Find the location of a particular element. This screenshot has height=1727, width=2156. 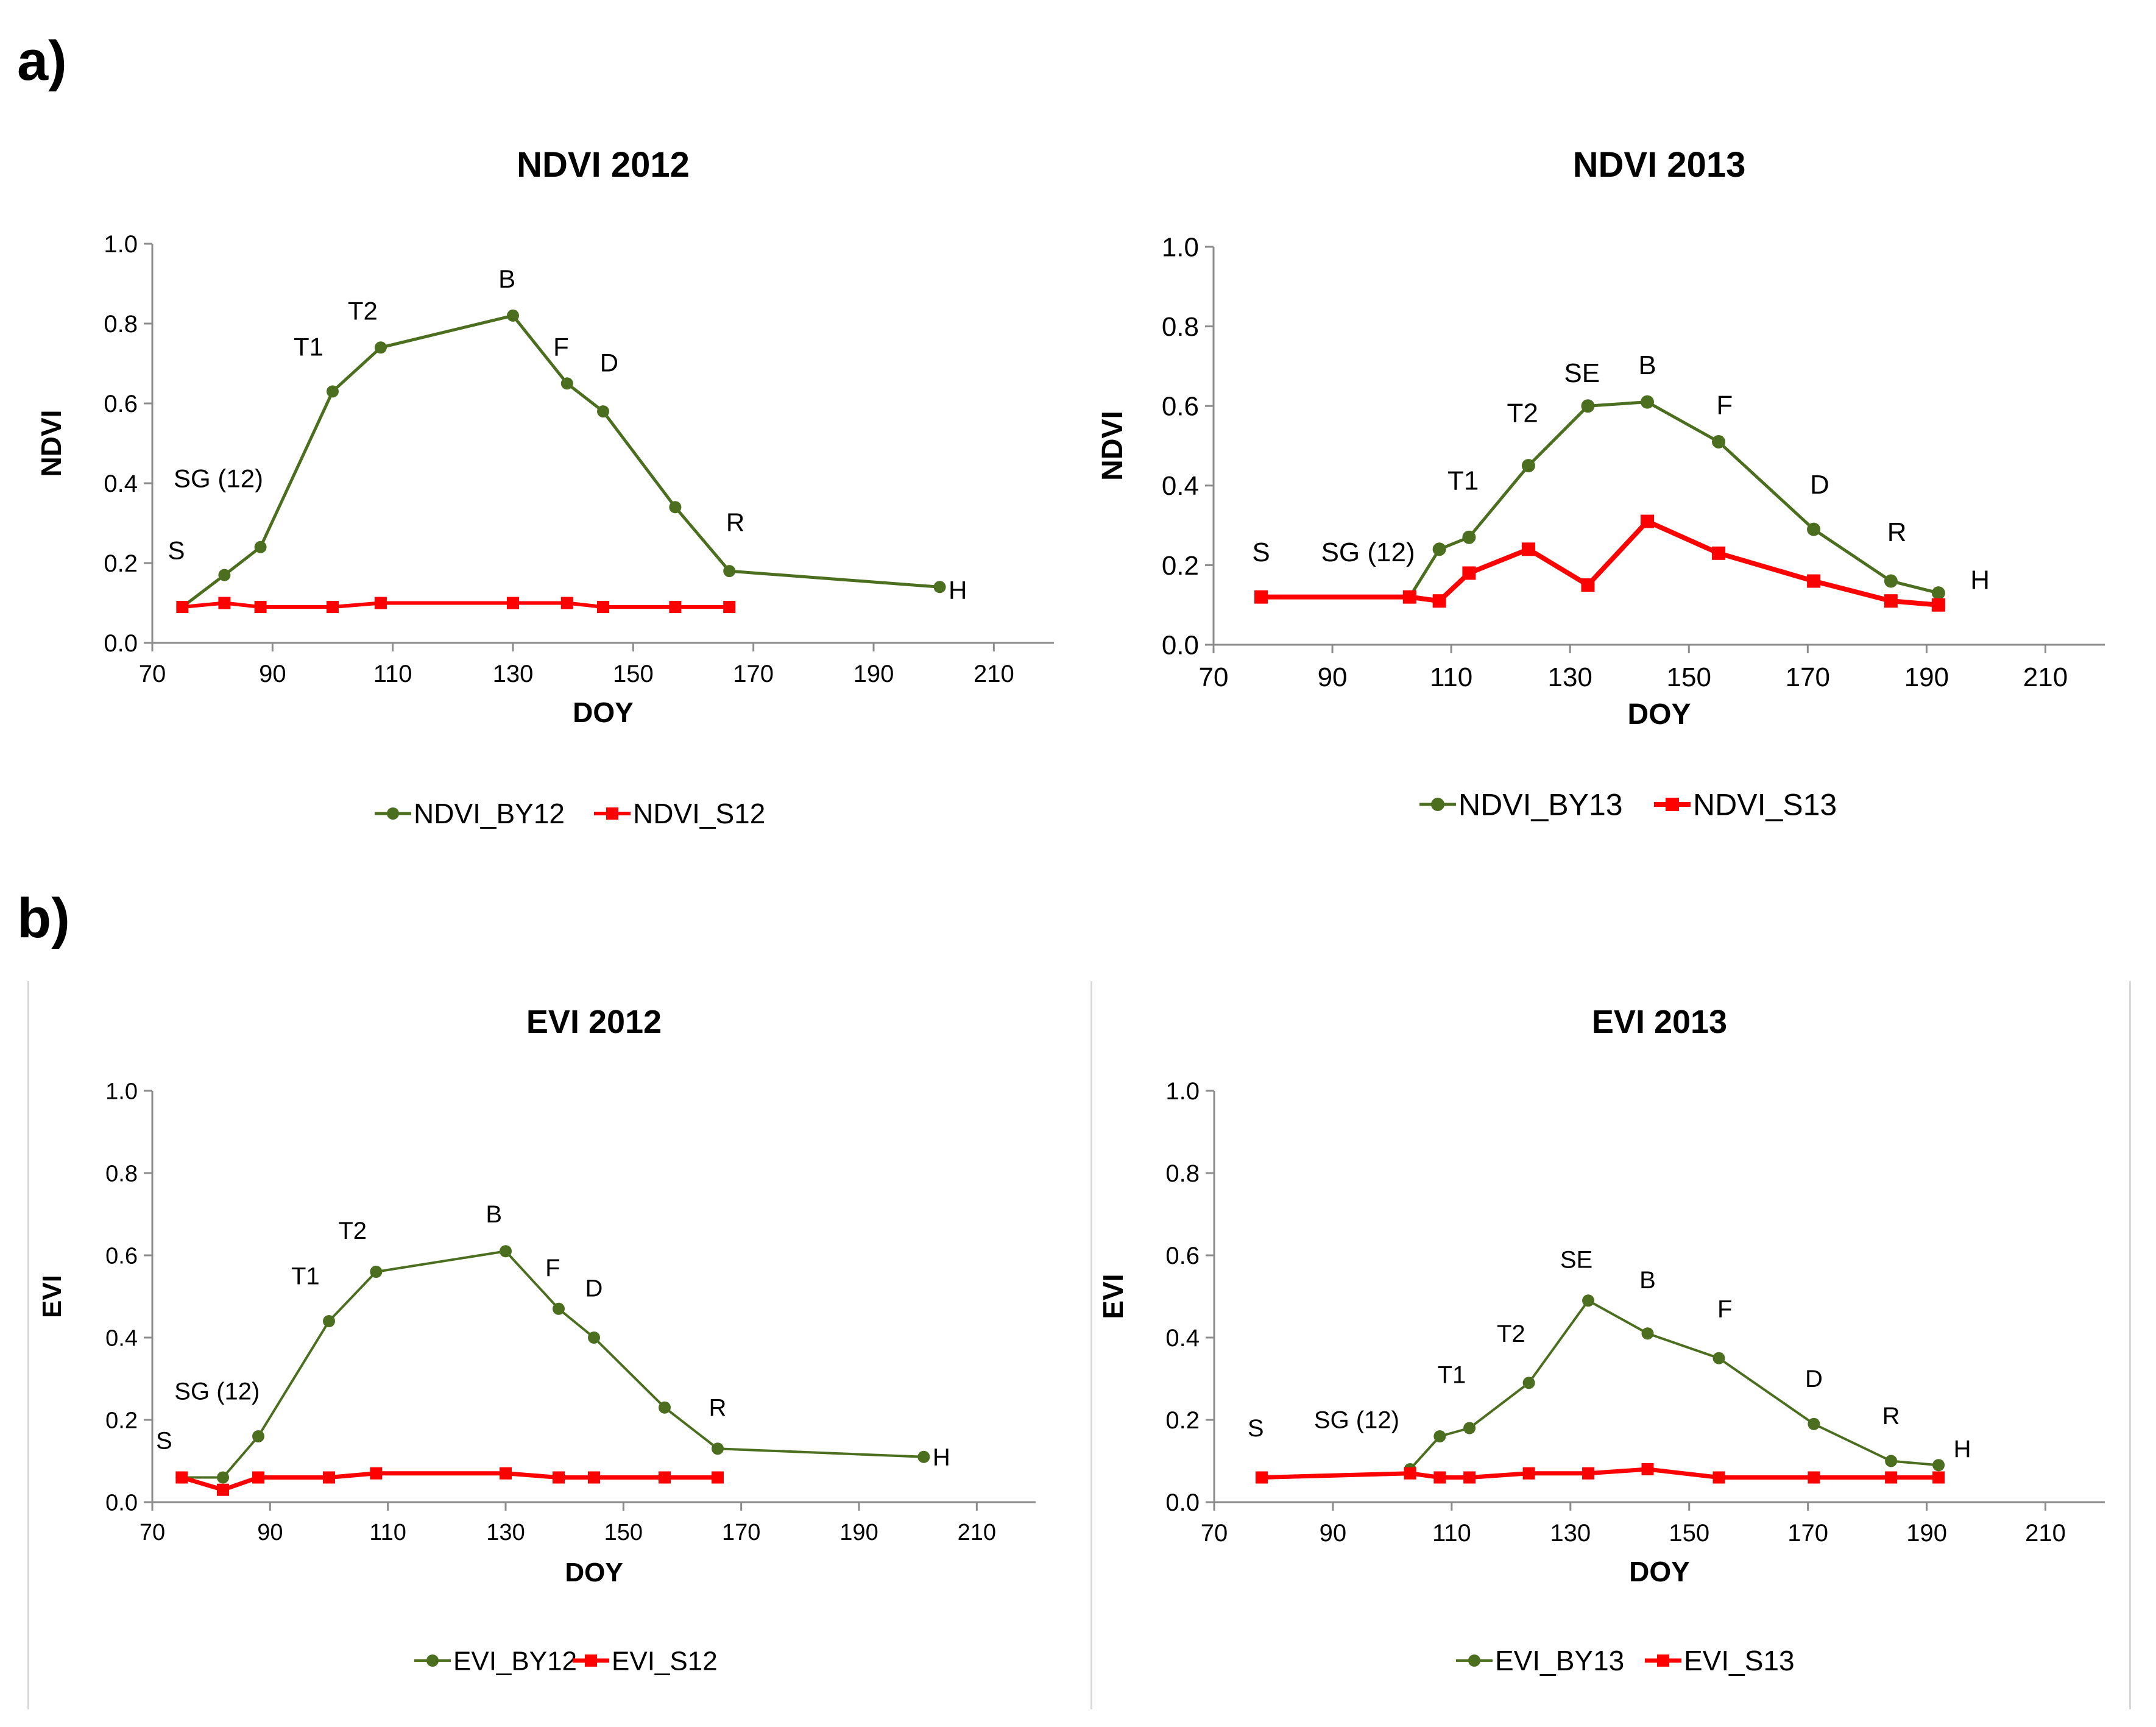

chart-title: NDVI 2012 is located at coordinates (603, 165).